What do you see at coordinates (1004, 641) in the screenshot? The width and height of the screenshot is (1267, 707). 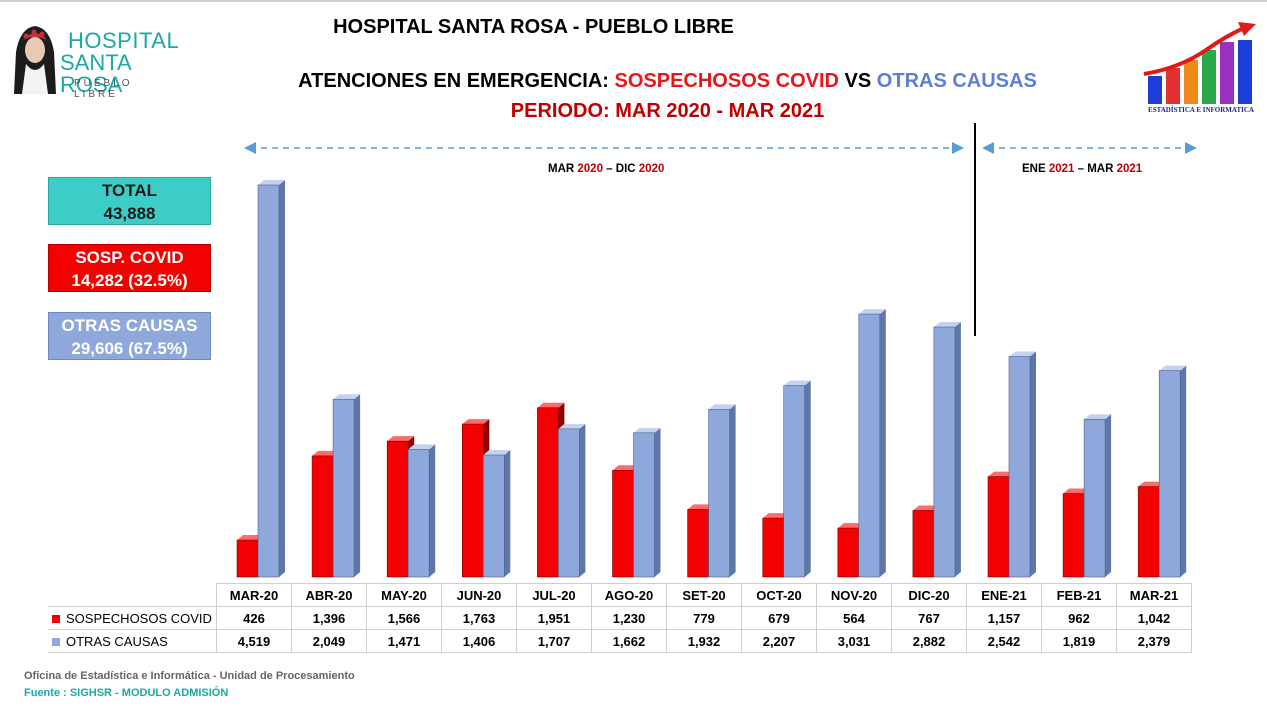 I see `value-otras-ene-21: 2,542` at bounding box center [1004, 641].